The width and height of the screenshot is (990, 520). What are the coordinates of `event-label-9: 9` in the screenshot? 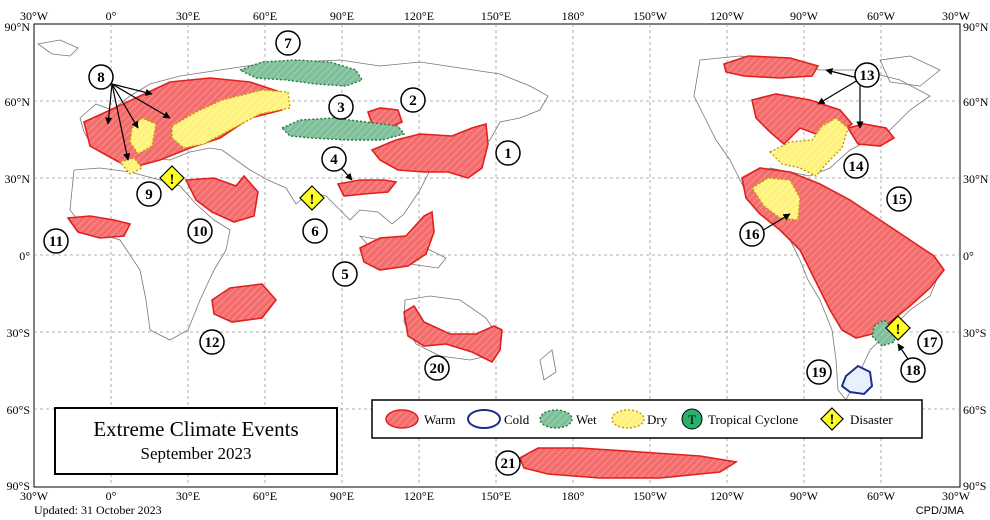 It's located at (149, 194).